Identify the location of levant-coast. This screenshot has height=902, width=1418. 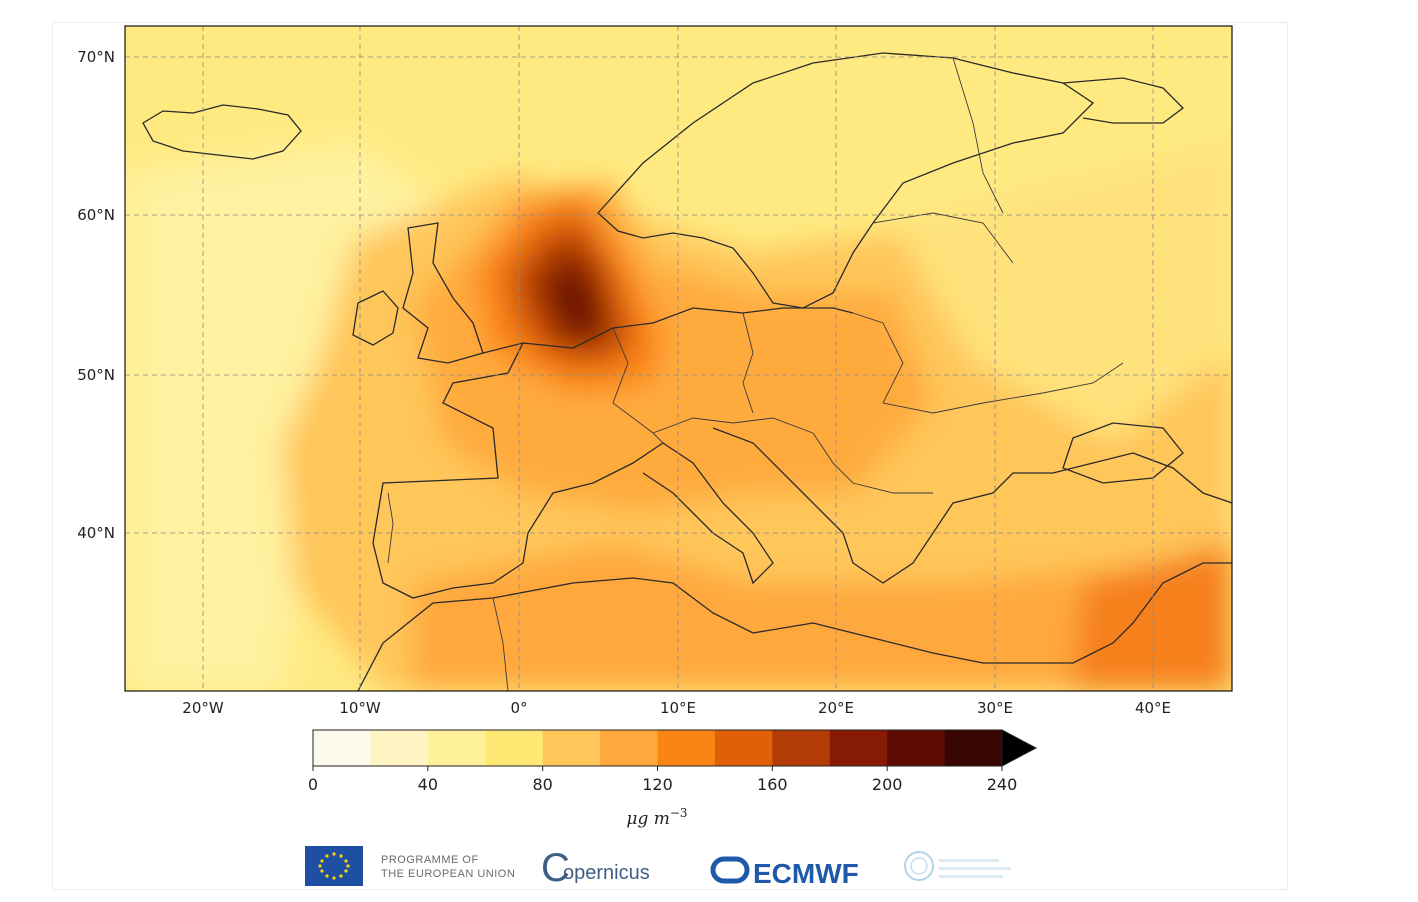
(1182, 593).